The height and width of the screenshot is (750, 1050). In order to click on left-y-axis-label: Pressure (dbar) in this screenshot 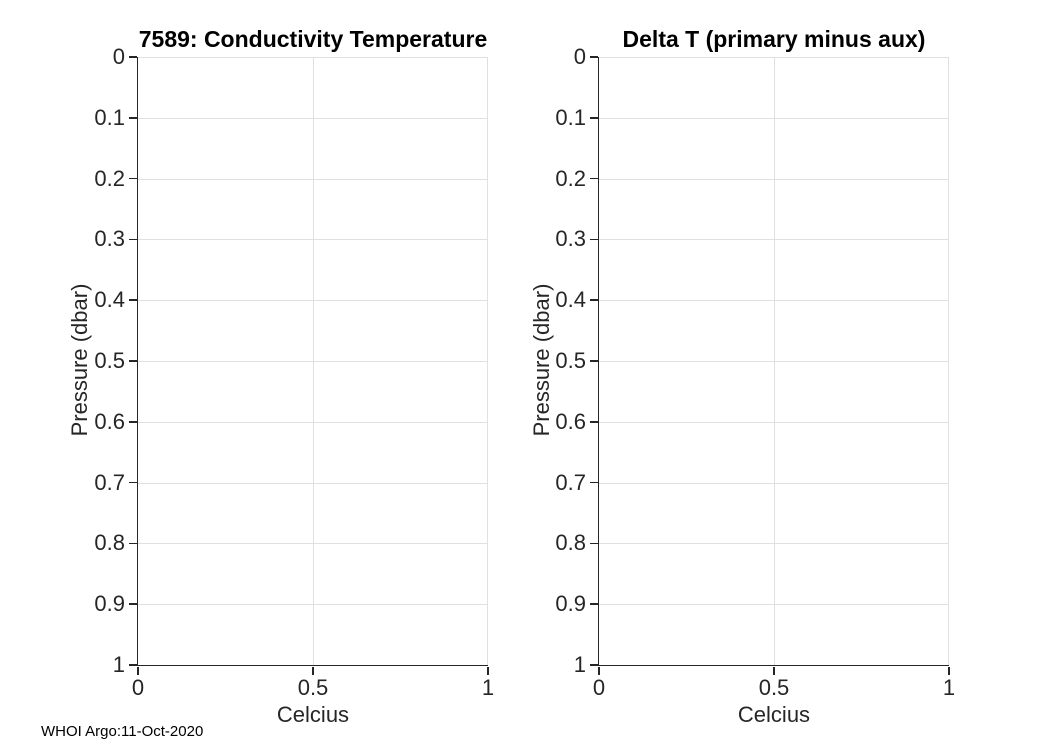, I will do `click(79, 360)`.